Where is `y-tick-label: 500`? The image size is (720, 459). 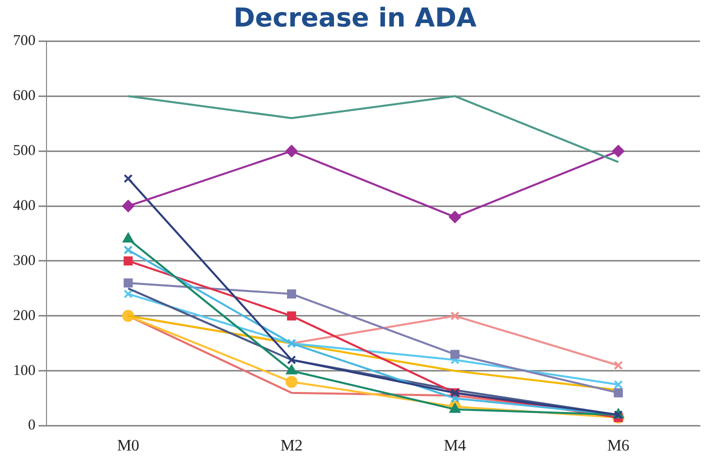 y-tick-label: 500 is located at coordinates (24, 151).